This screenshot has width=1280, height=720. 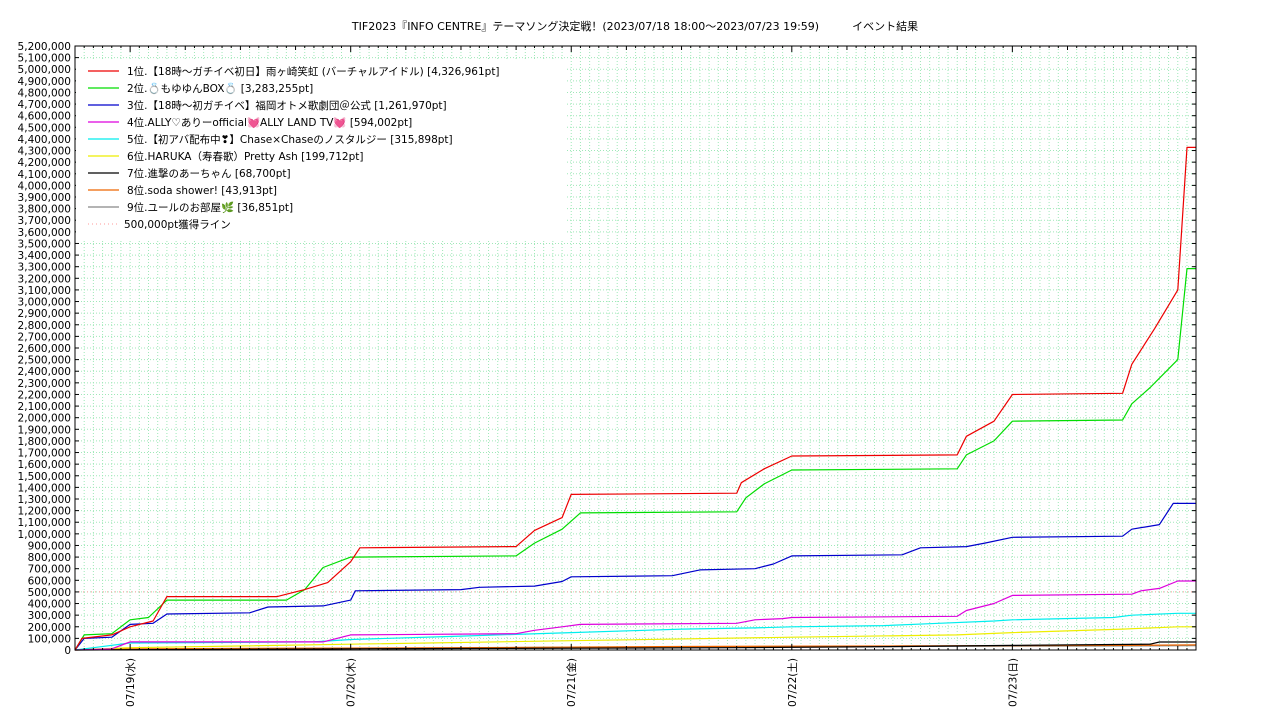 I want to click on x-tick-label: 07/20(木), so click(x=352, y=682).